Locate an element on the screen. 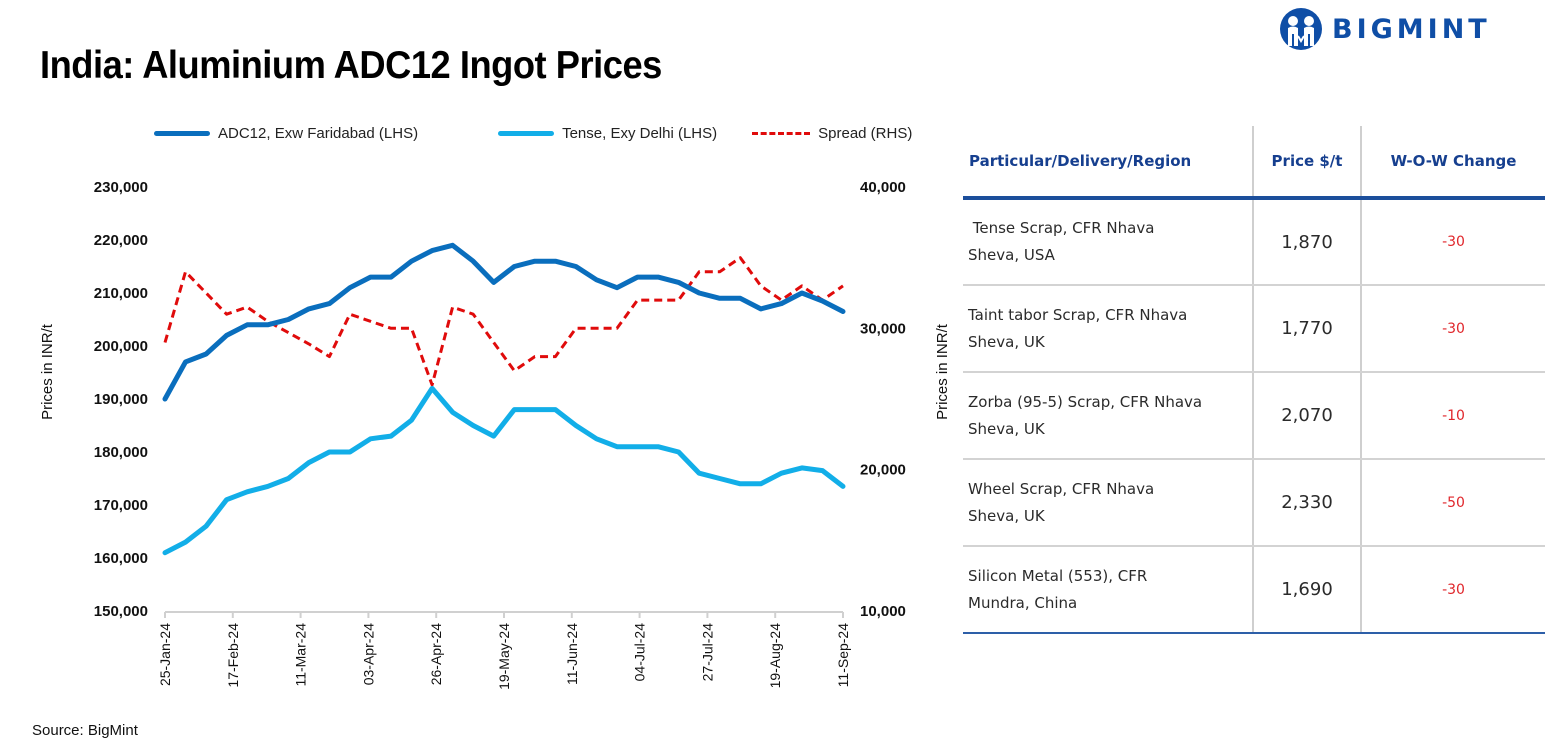 This screenshot has height=753, width=1545. cell-particular-line2: Sheva, USA is located at coordinates (1011, 255).